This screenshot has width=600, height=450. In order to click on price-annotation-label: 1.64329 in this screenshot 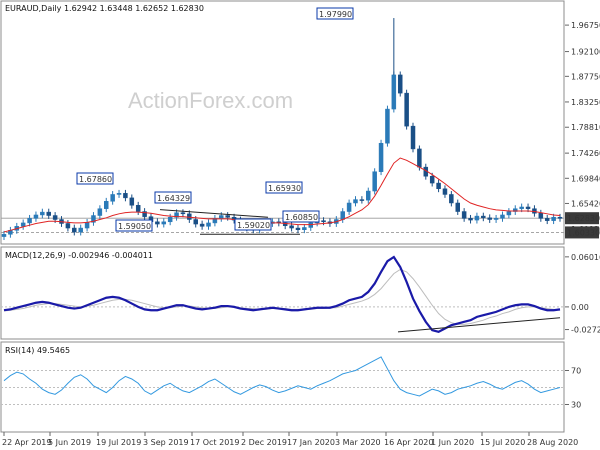, I will do `click(173, 198)`.